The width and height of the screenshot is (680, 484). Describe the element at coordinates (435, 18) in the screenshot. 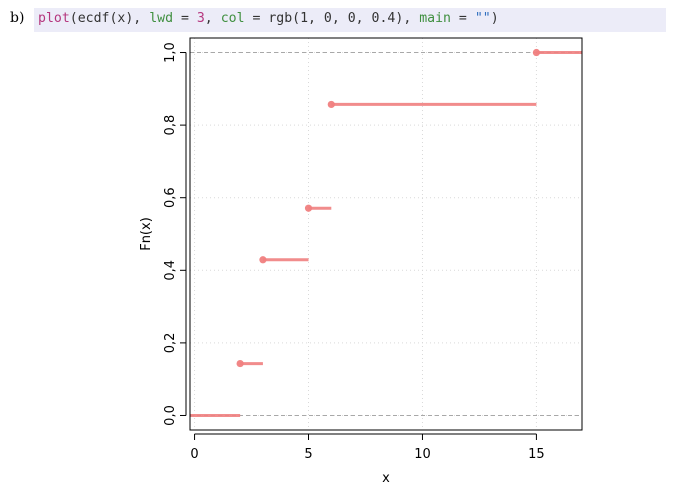

I see `code-arg-main: main` at that location.